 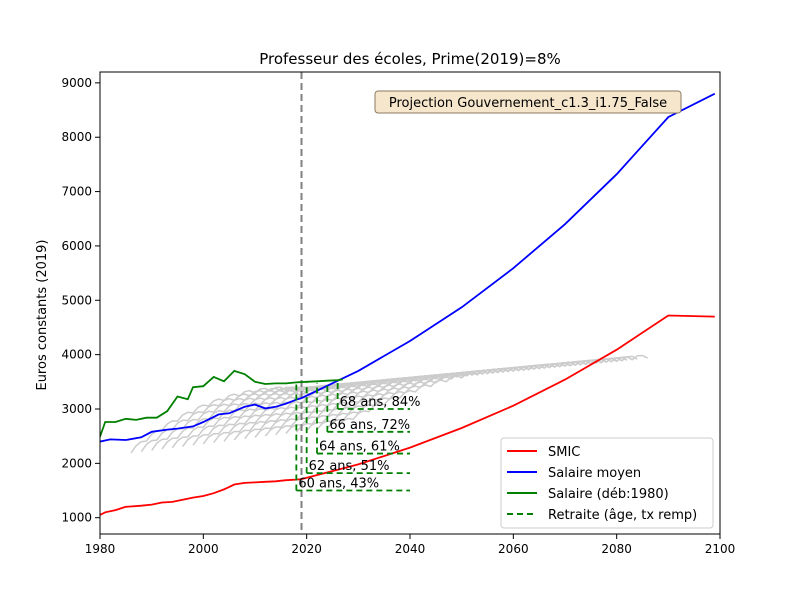 What do you see at coordinates (380, 402) in the screenshot?
I see `retirement-label: 68 ans, 84%` at bounding box center [380, 402].